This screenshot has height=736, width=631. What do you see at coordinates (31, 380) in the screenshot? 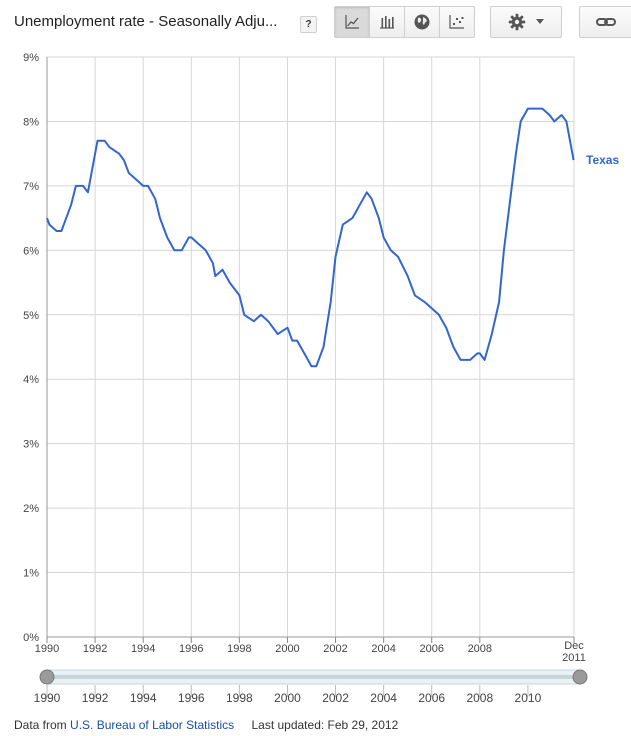
I see `y-tick-label: 4%` at bounding box center [31, 380].